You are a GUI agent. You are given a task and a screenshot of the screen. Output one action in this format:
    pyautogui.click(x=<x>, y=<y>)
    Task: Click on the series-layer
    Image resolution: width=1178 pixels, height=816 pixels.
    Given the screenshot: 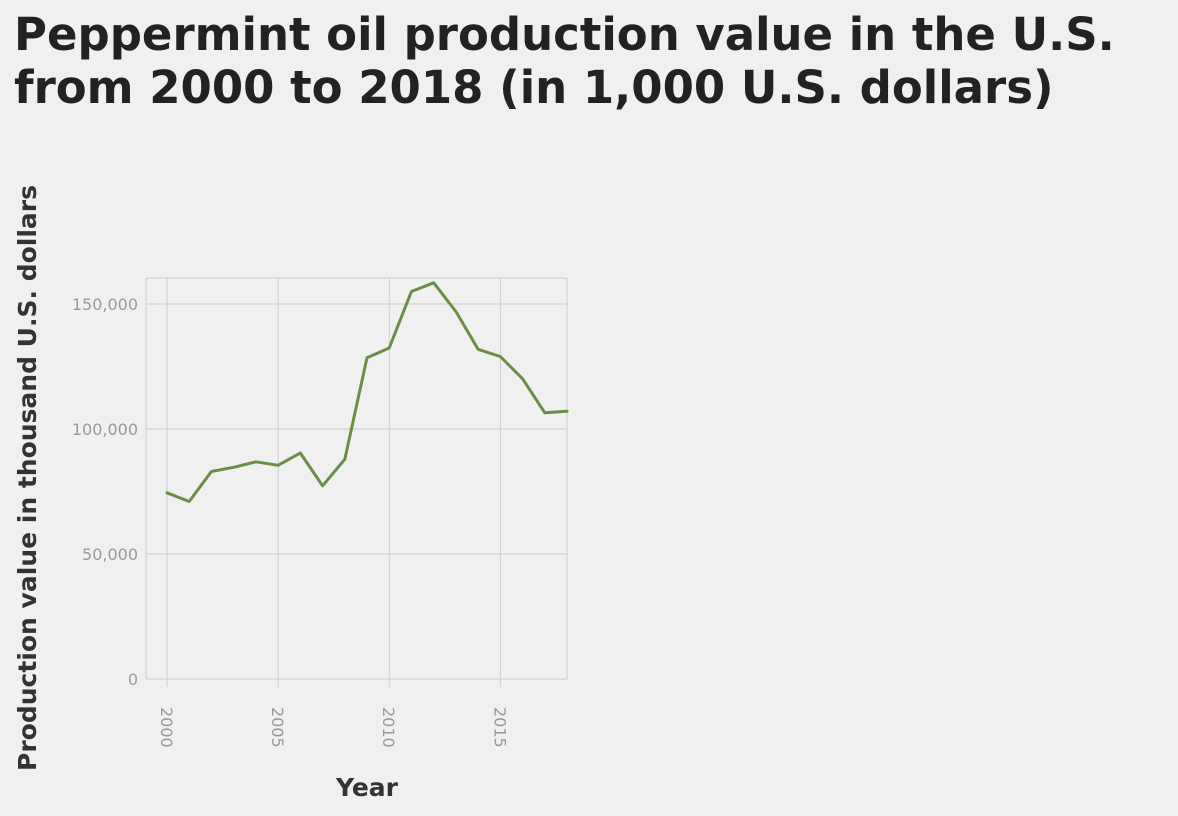 What is the action you would take?
    pyautogui.click(x=367, y=392)
    